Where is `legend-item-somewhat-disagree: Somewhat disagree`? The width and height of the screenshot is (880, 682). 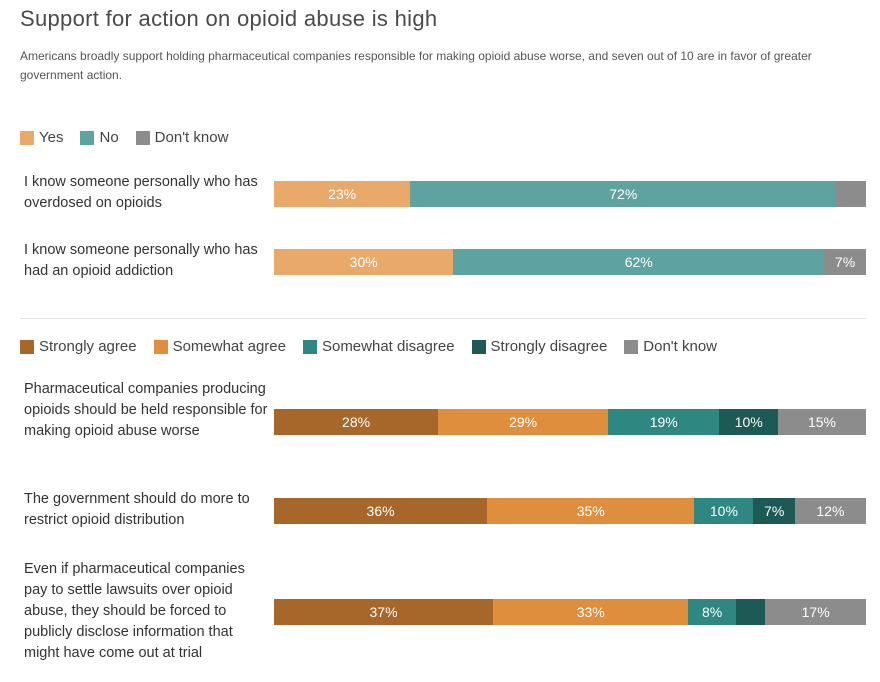 legend-item-somewhat-disagree: Somewhat disagree is located at coordinates (378, 346).